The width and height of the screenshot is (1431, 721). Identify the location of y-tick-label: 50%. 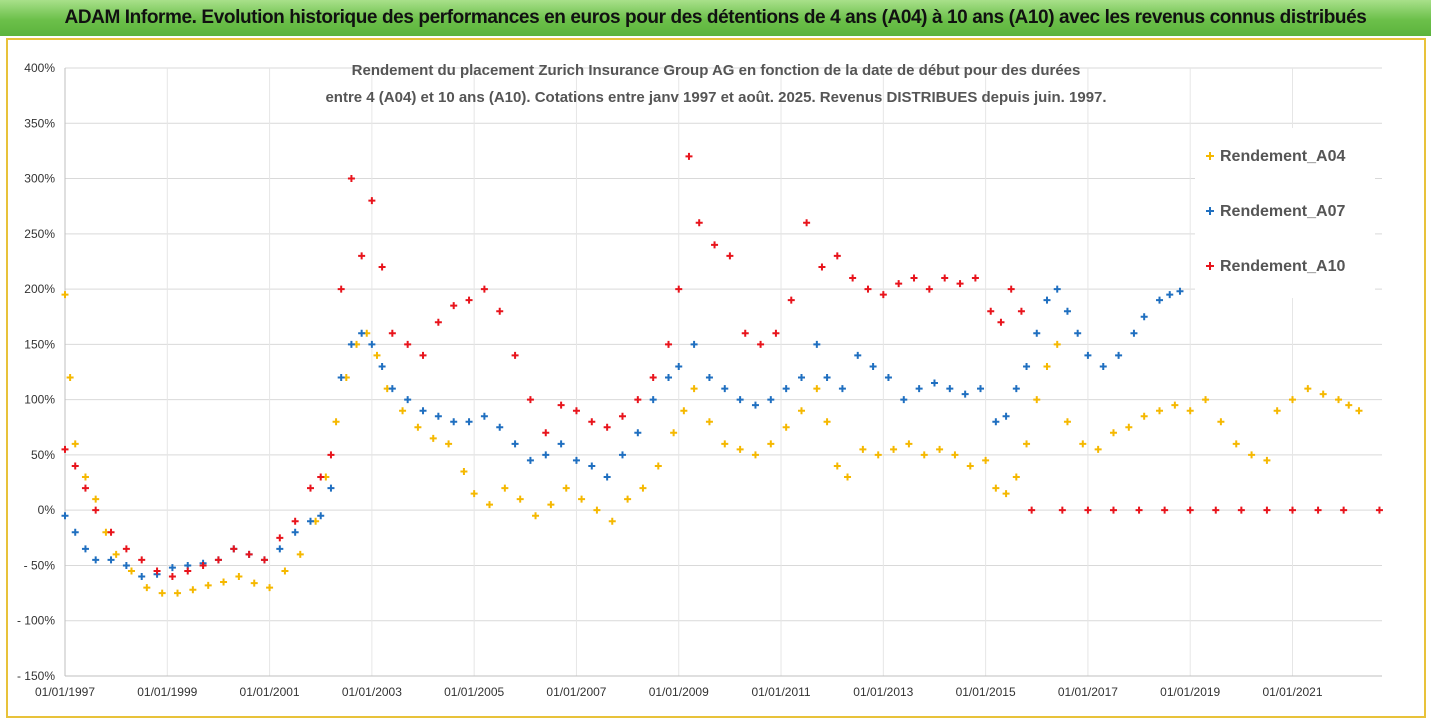
(43, 455).